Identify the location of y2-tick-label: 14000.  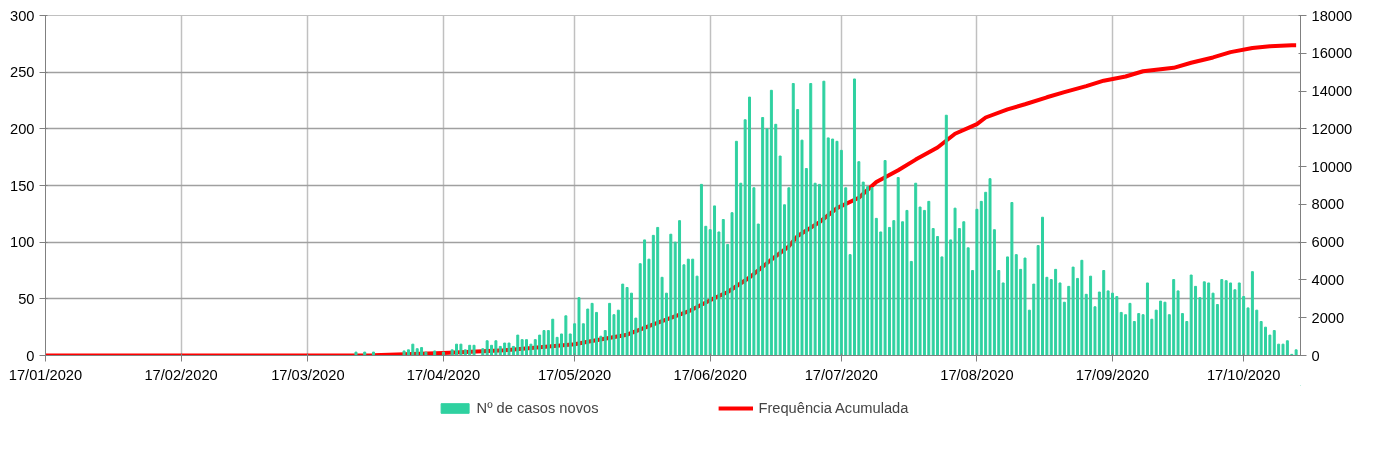
(1332, 91).